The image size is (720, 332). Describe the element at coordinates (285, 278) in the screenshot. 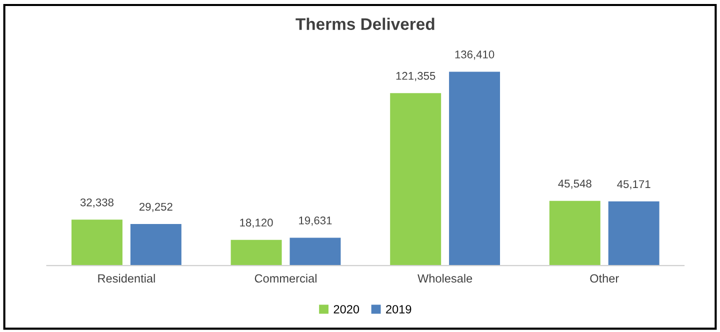

I see `x-tick-label: Commercial` at that location.